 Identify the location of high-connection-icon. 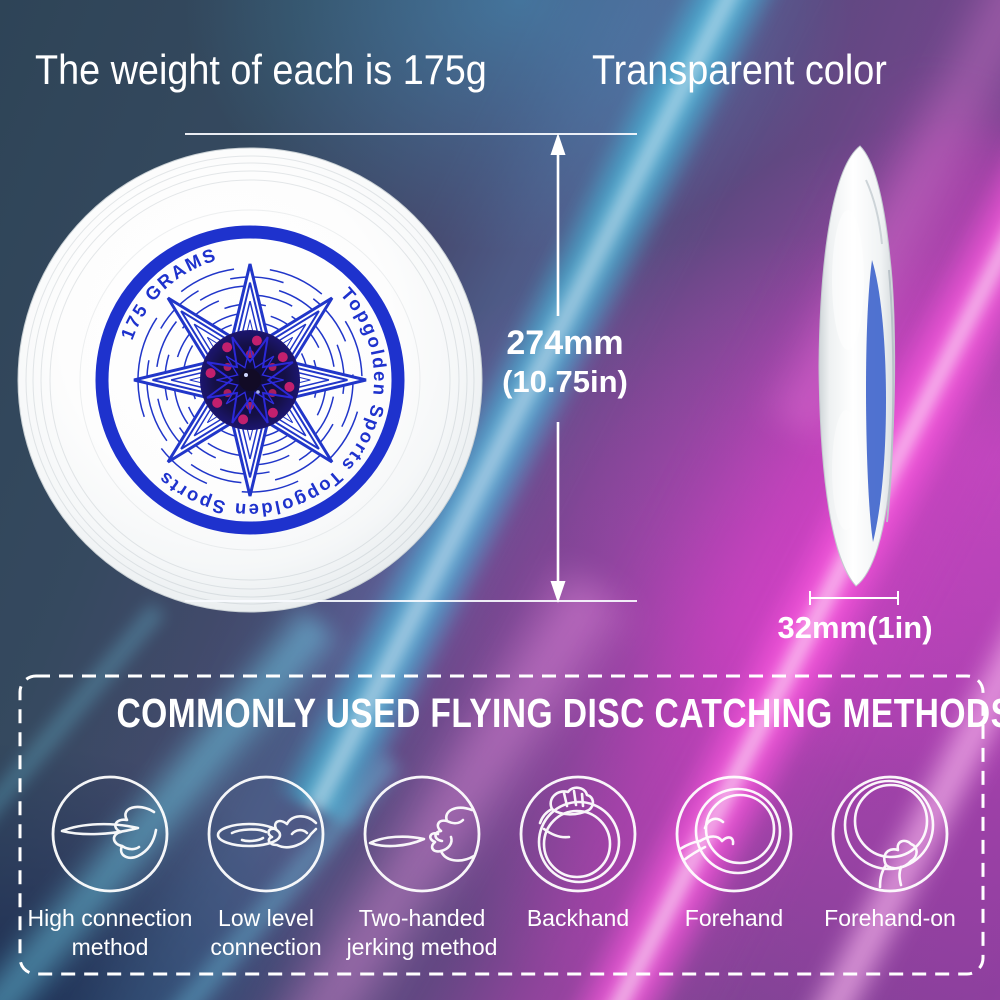
(110, 834).